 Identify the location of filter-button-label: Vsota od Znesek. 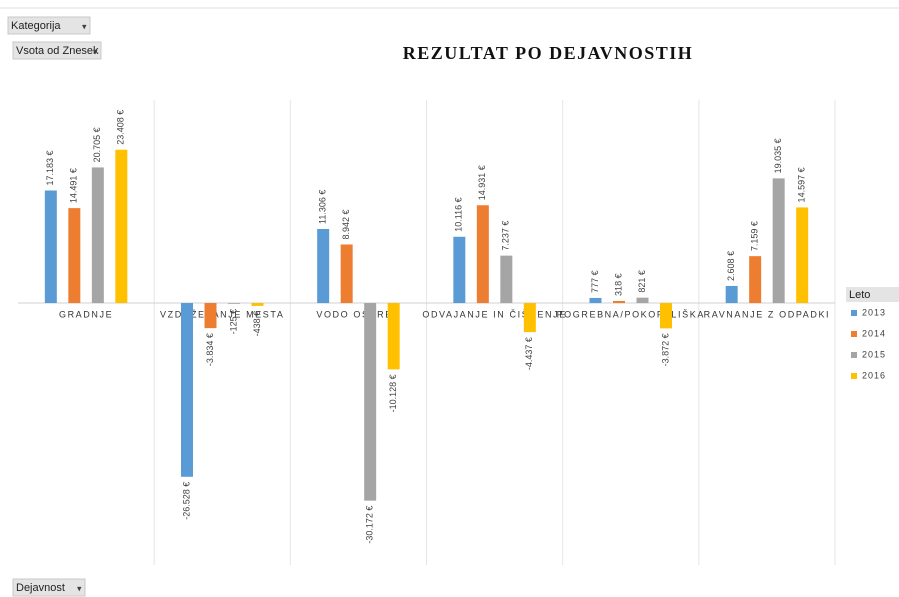
(57, 51).